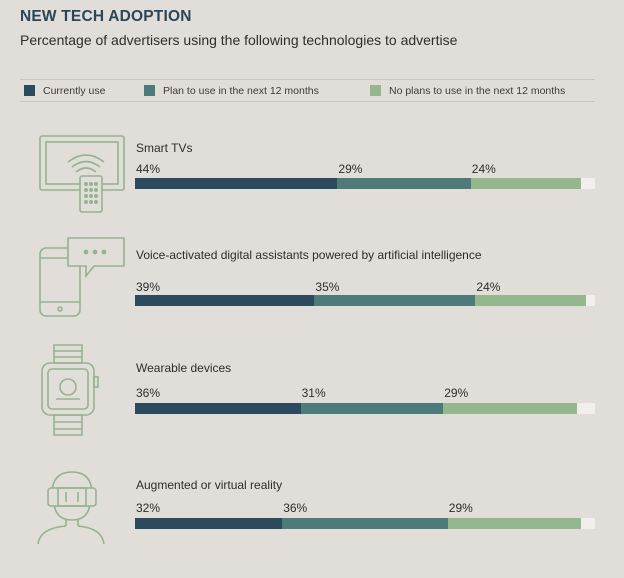 This screenshot has width=624, height=578. What do you see at coordinates (71, 510) in the screenshot?
I see `vr-headset-icon` at bounding box center [71, 510].